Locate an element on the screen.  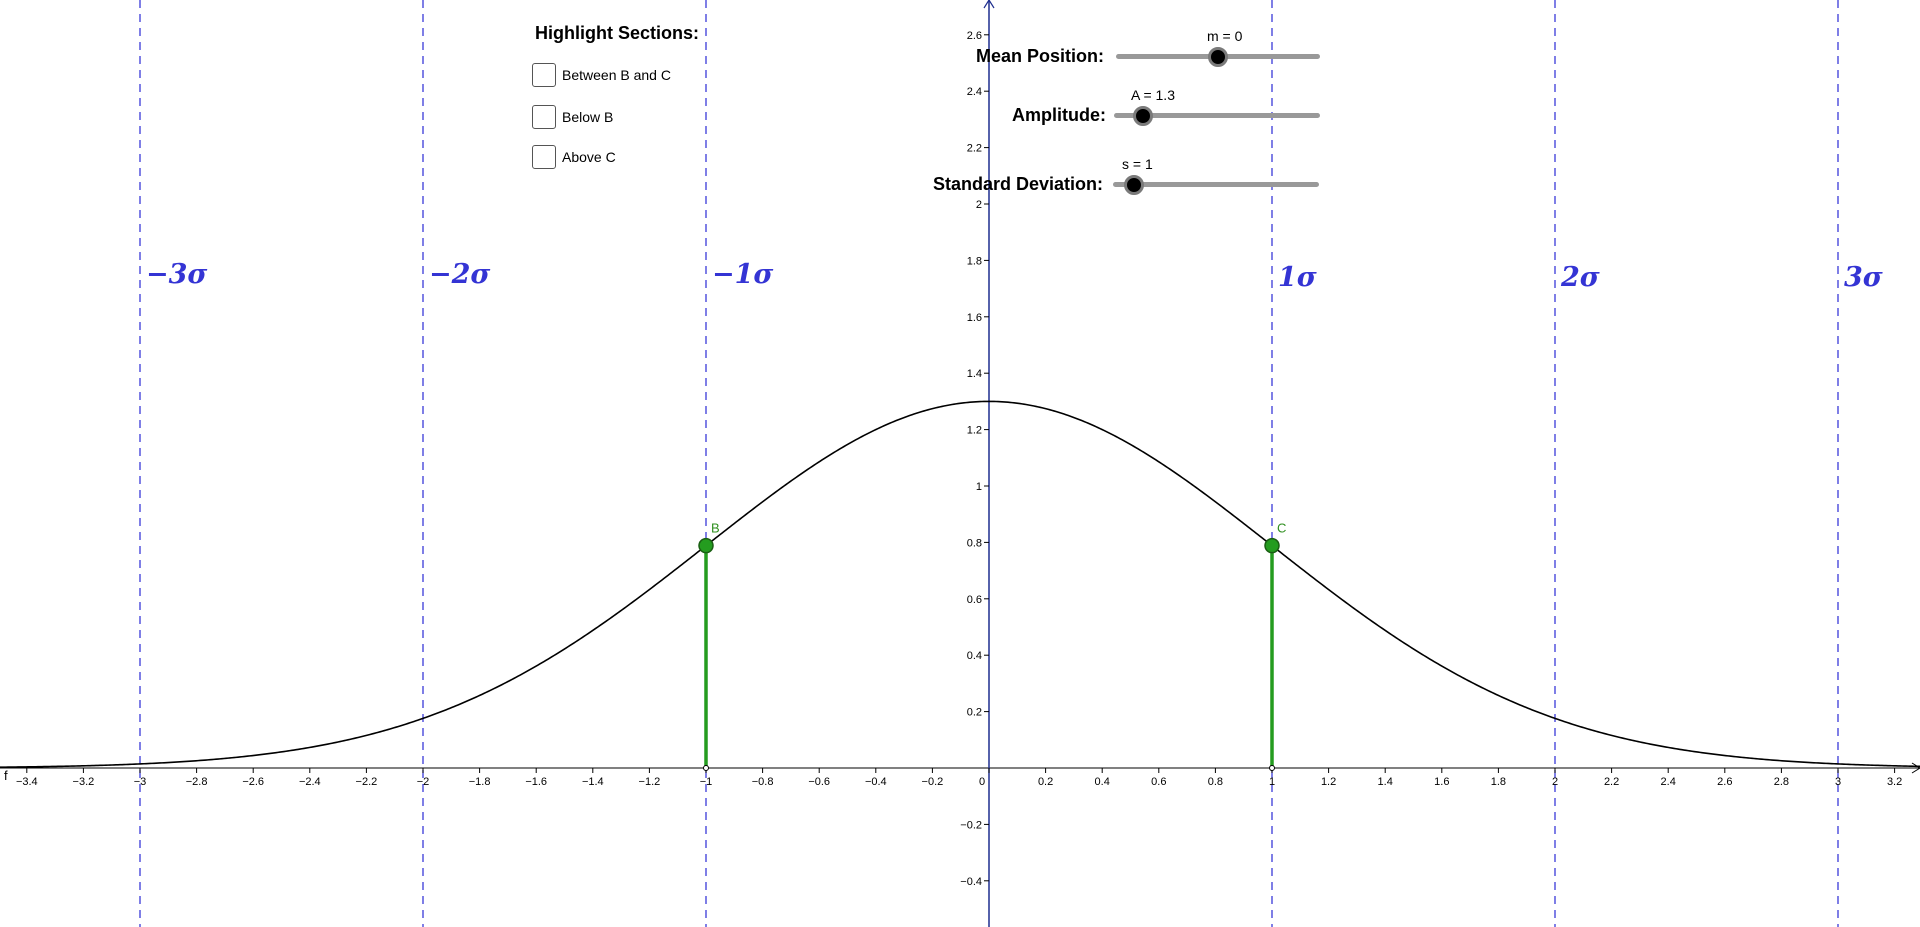
x-tick-label: −1.8 is located at coordinates (480, 782).